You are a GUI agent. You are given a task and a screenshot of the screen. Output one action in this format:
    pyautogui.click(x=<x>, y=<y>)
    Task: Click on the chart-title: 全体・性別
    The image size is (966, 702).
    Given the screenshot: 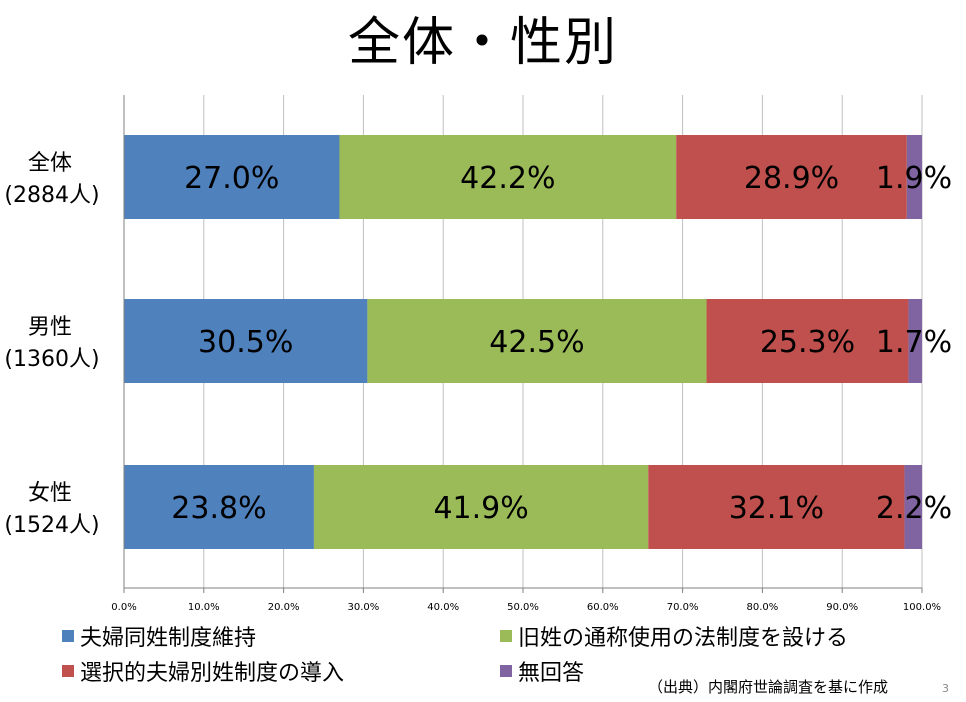 What is the action you would take?
    pyautogui.click(x=482, y=43)
    